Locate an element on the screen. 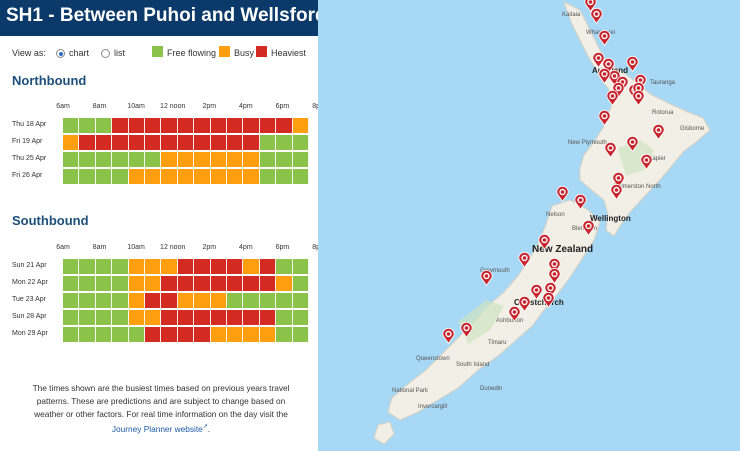  time-tick: 8am is located at coordinates (99, 247).